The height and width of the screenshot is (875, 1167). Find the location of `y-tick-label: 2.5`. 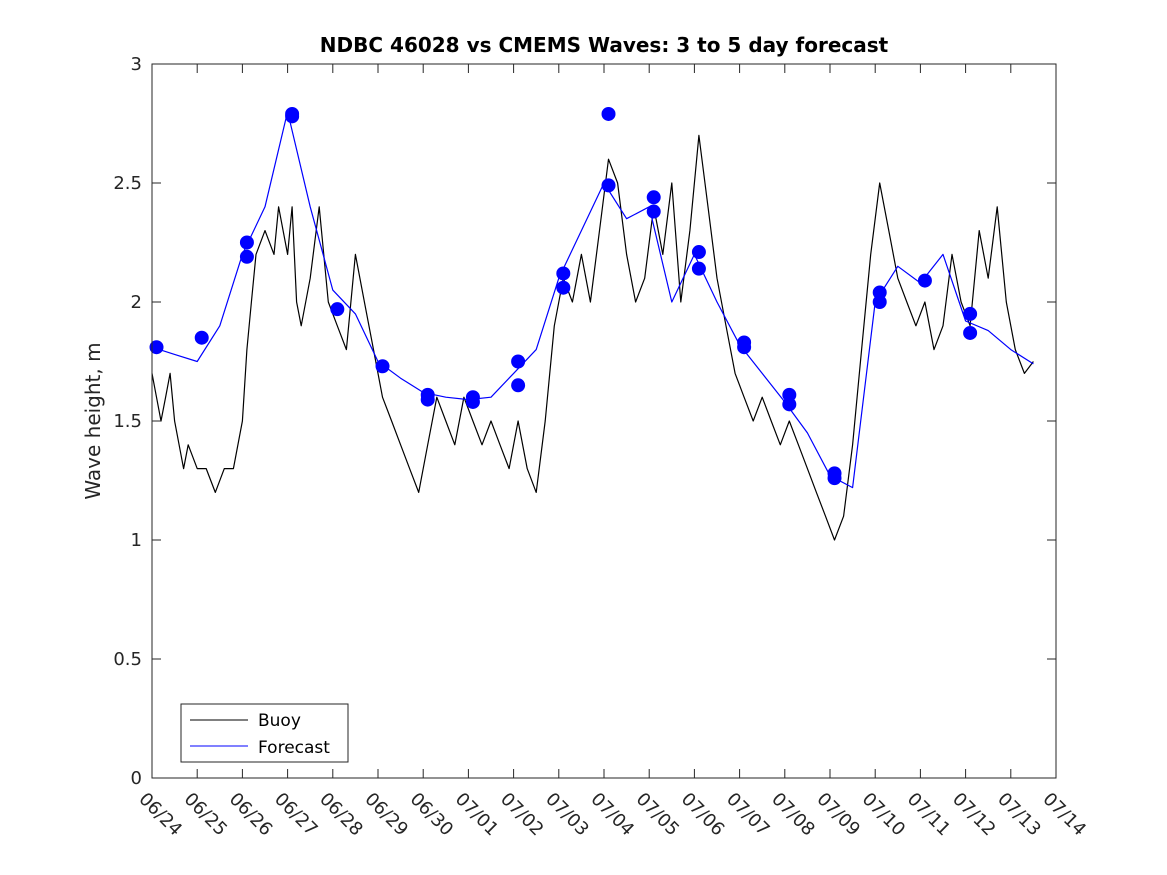

y-tick-label: 2.5 is located at coordinates (127, 183).